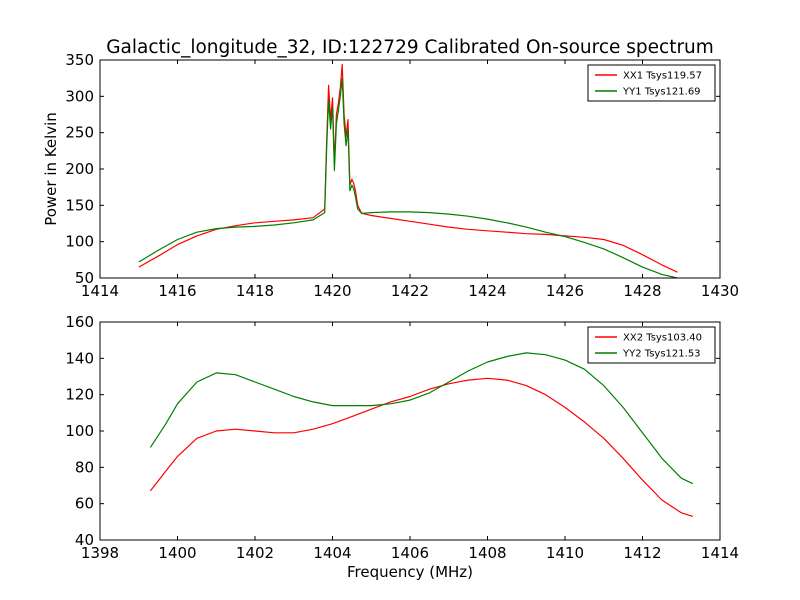 The image size is (800, 600). What do you see at coordinates (662, 76) in the screenshot?
I see `top-legend-label-1: XX1 Tsys119.57` at bounding box center [662, 76].